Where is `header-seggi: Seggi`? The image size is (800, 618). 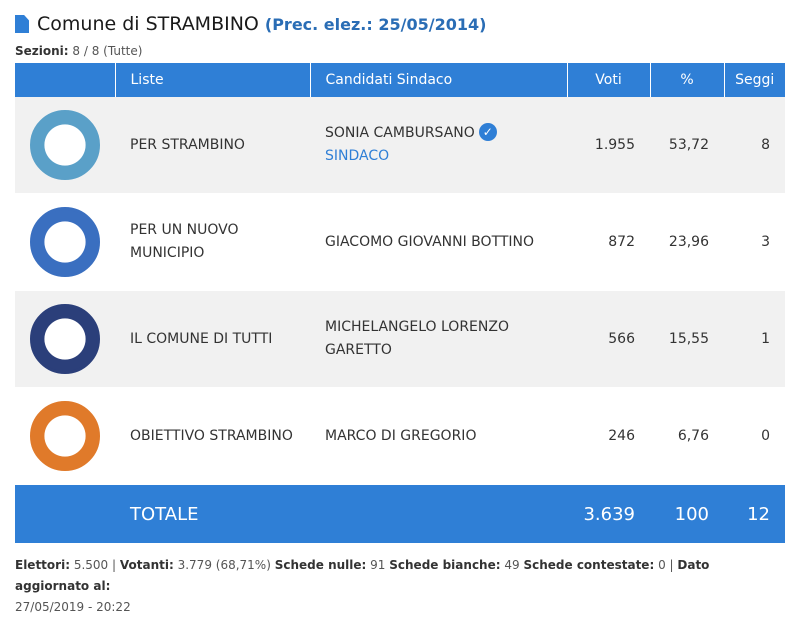
header-seggi: Seggi is located at coordinates (754, 80).